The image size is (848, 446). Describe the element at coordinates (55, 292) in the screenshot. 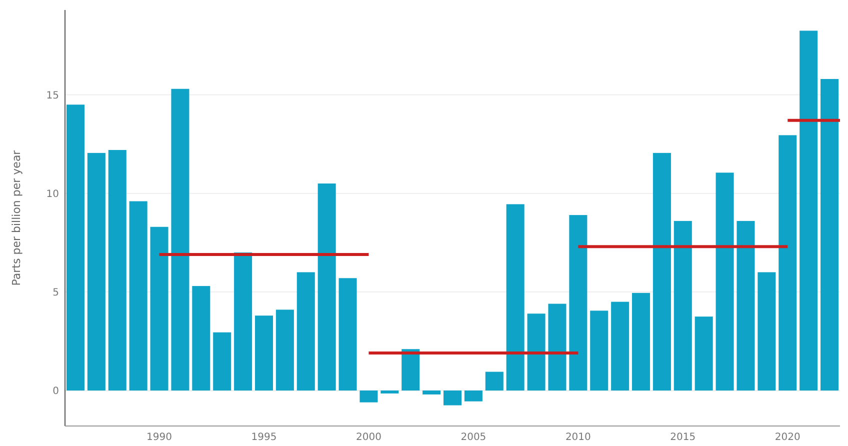

I see `y-tick-label: 5` at that location.